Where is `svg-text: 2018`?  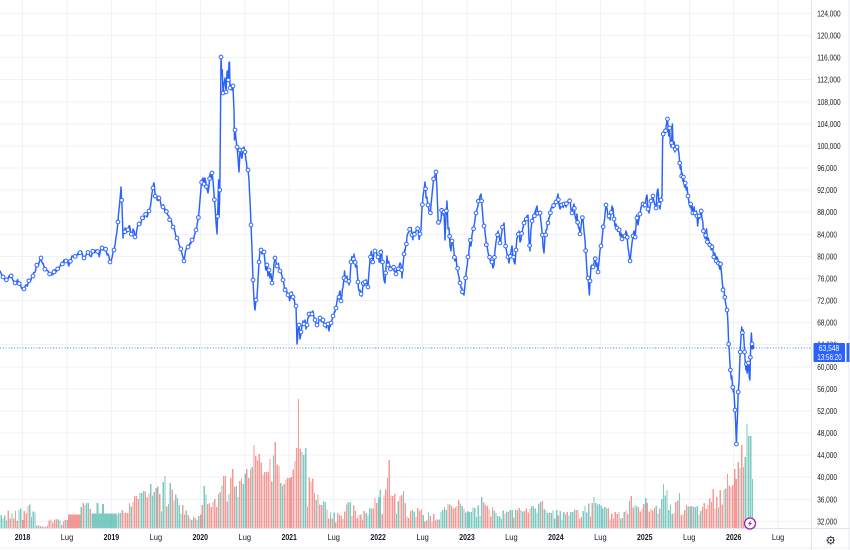 svg-text: 2018 is located at coordinates (23, 537).